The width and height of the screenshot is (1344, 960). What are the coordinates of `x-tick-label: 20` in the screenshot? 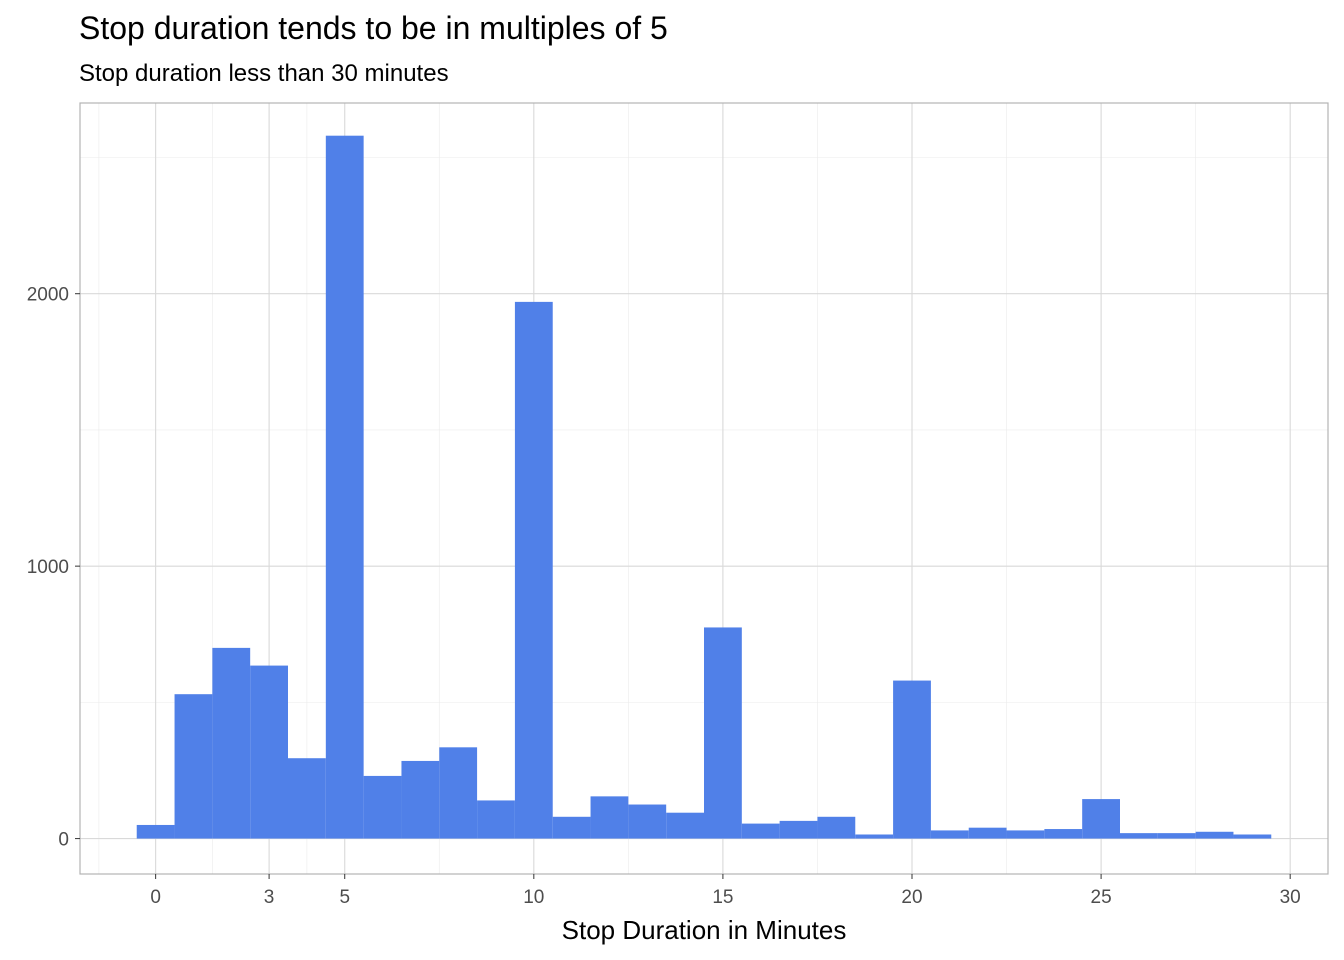 It's located at (911, 897).